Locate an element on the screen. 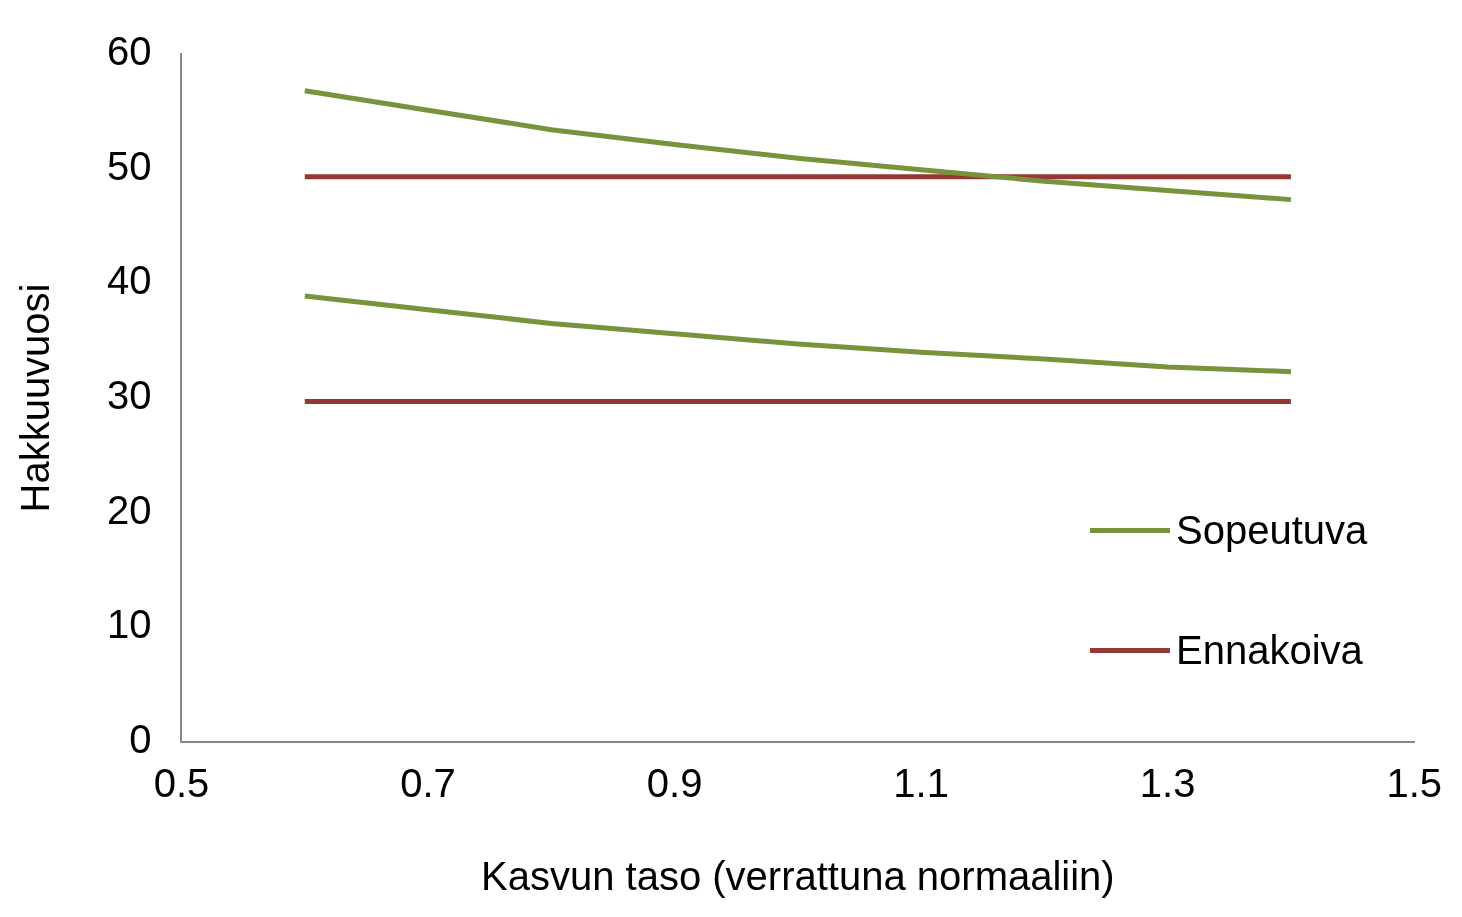 Image resolution: width=1462 pixels, height=917 pixels. y-tick-label: 0 is located at coordinates (140, 739).